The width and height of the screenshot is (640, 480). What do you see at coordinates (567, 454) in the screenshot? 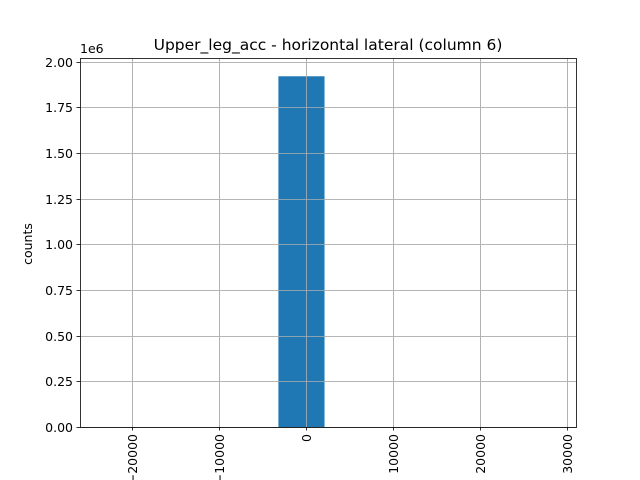
I see `x-tick-label-5: 30000` at bounding box center [567, 454].